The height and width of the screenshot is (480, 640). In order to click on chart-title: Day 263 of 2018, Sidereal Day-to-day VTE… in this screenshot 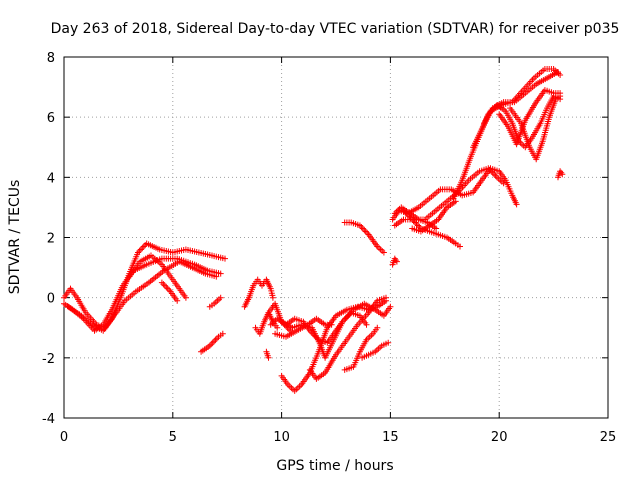, I will do `click(335, 29)`.